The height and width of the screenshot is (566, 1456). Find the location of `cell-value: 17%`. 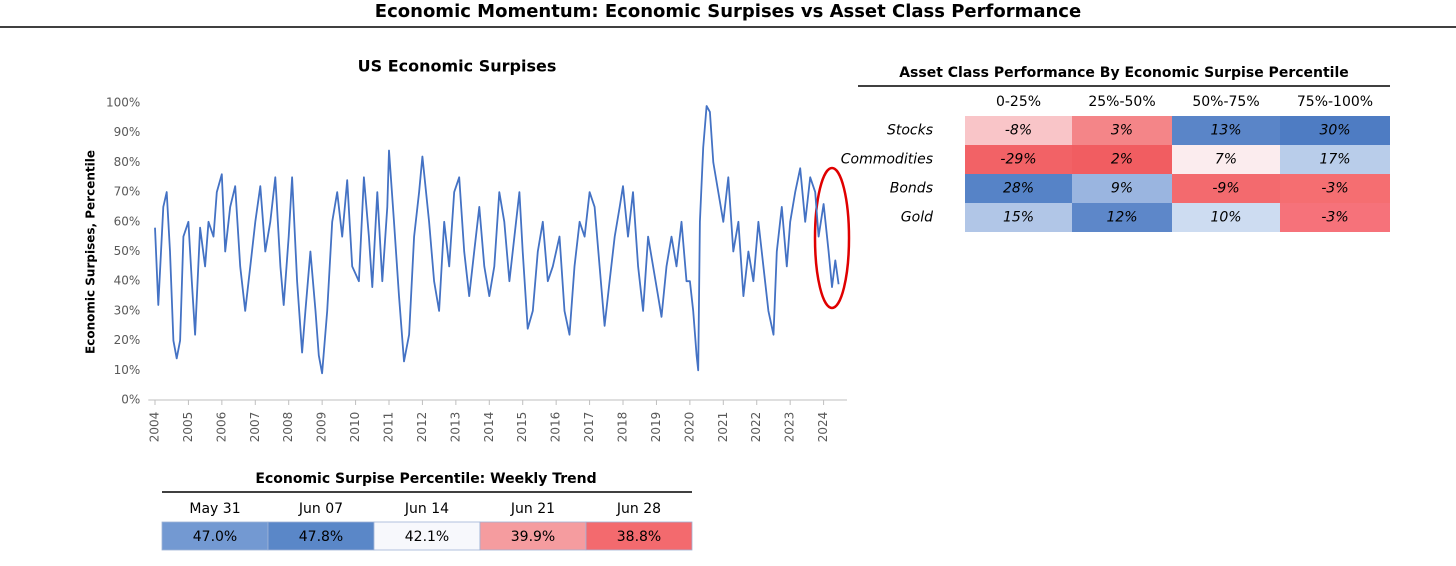

cell-value: 17% is located at coordinates (1334, 160).